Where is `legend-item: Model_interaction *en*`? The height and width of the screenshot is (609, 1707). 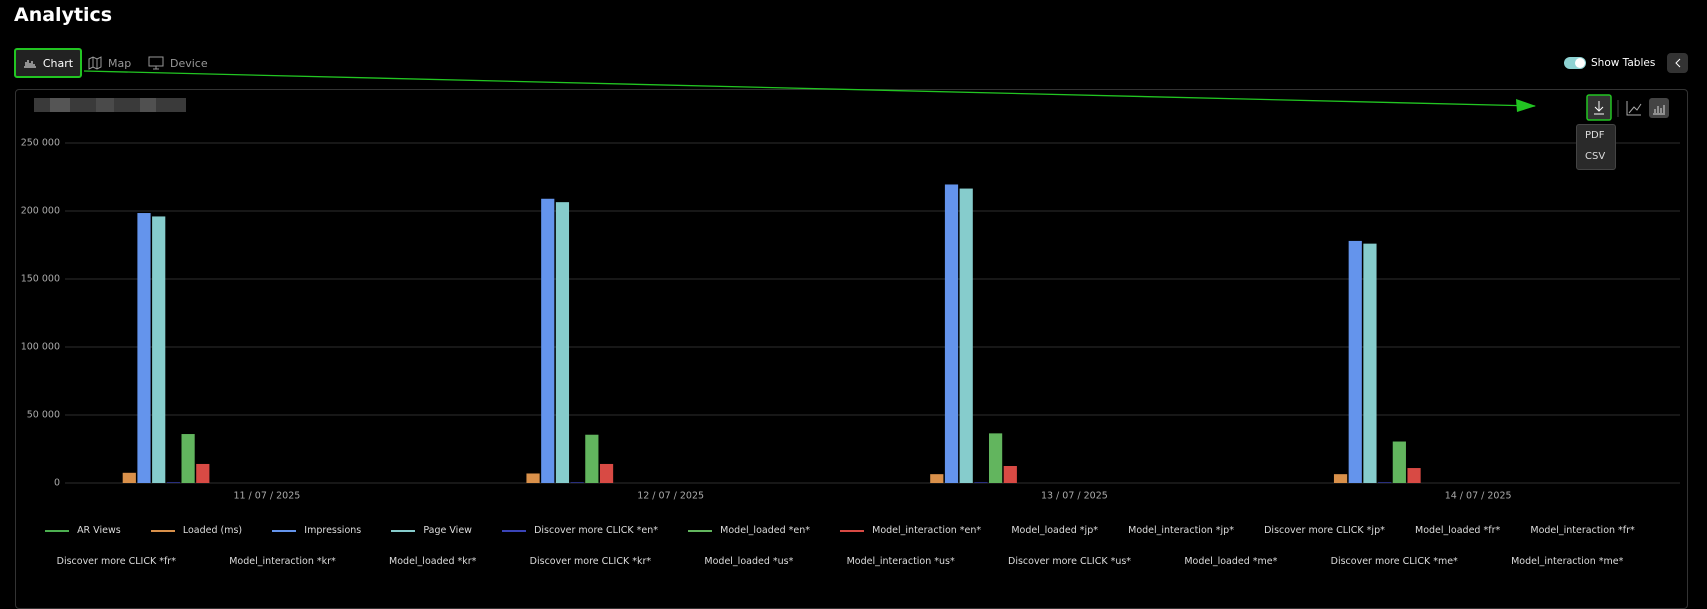 legend-item: Model_interaction *en* is located at coordinates (910, 530).